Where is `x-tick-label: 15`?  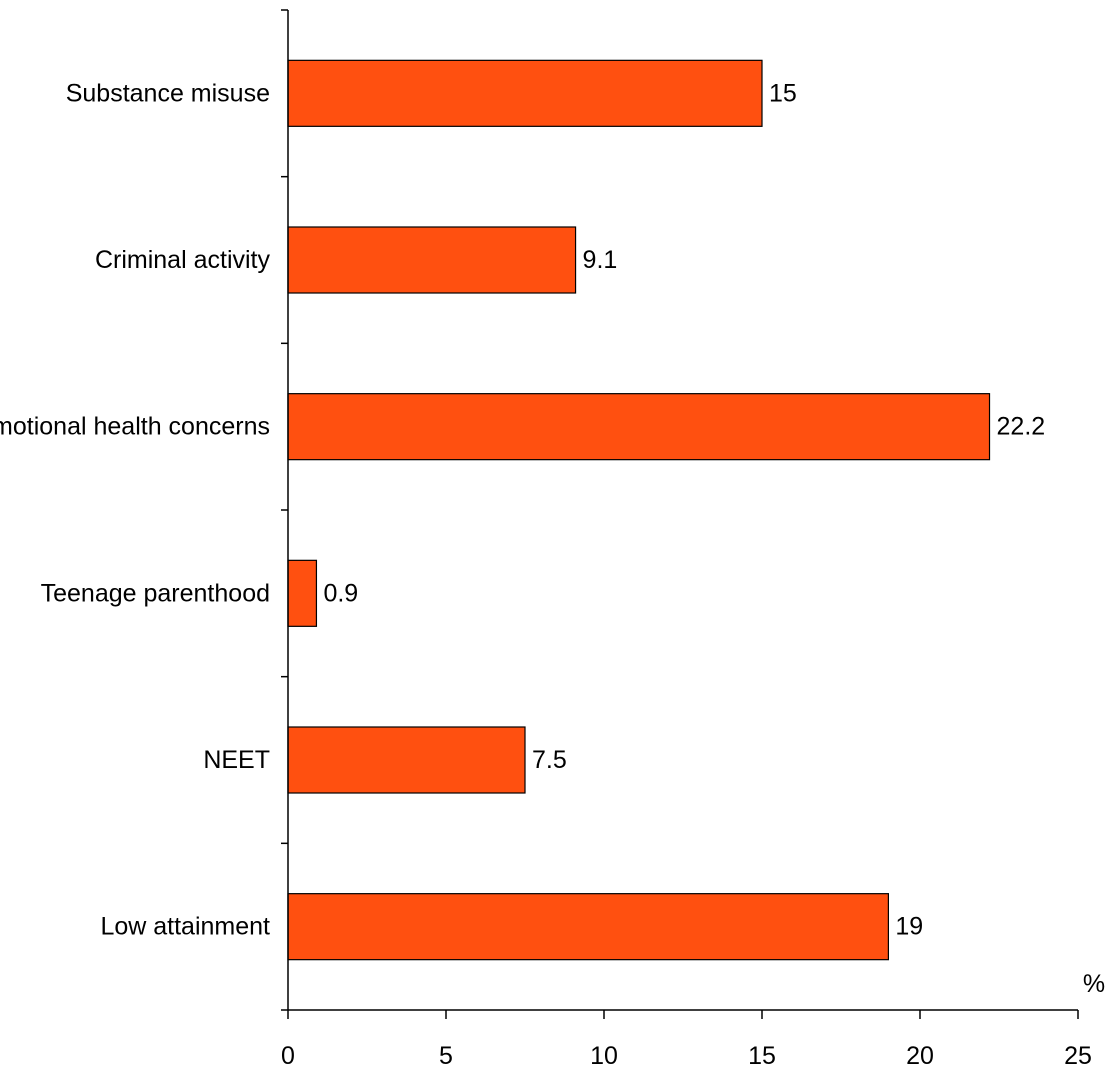
x-tick-label: 15 is located at coordinates (762, 1056).